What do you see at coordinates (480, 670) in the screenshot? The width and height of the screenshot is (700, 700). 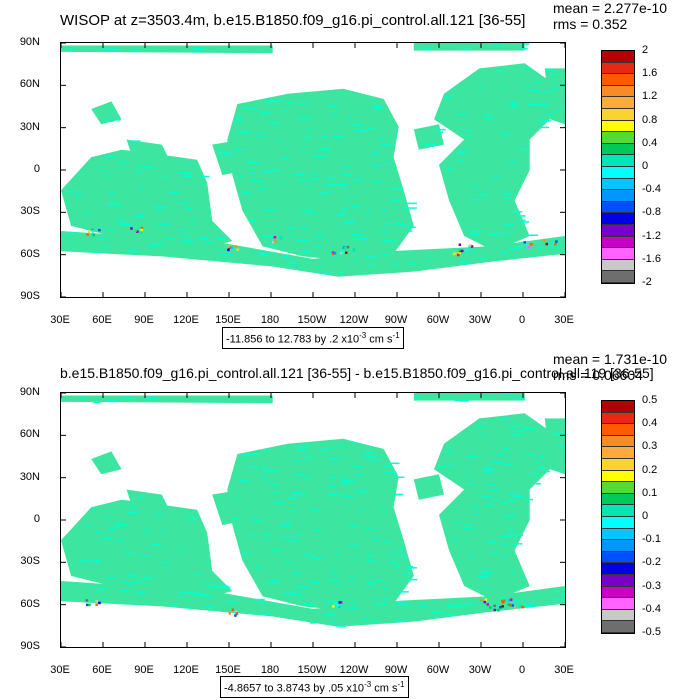 I see `lon-label: 30W` at bounding box center [480, 670].